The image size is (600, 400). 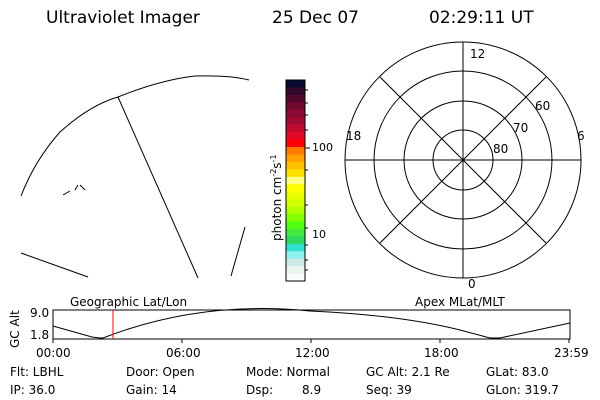 I want to click on dsp-value: 8.9, so click(x=312, y=390).